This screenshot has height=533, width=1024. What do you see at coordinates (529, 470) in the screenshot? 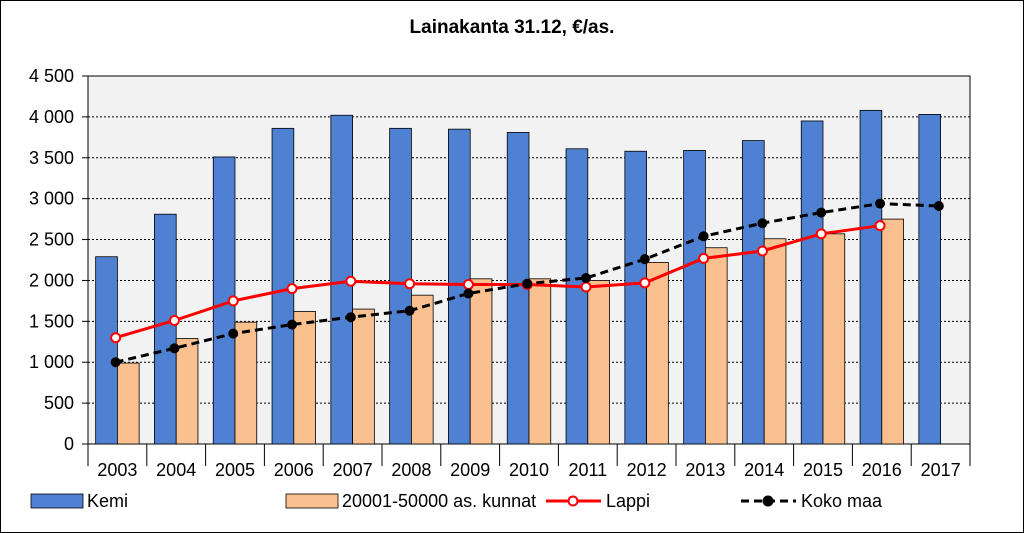
I see `x-tick-label: 2010` at bounding box center [529, 470].